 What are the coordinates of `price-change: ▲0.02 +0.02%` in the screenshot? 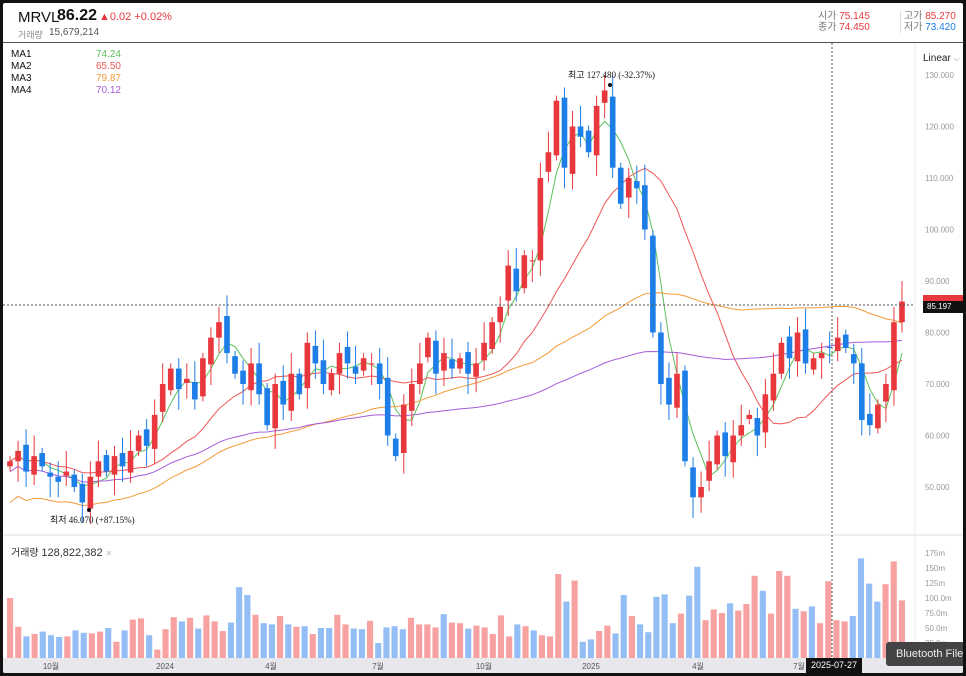 It's located at (135, 17).